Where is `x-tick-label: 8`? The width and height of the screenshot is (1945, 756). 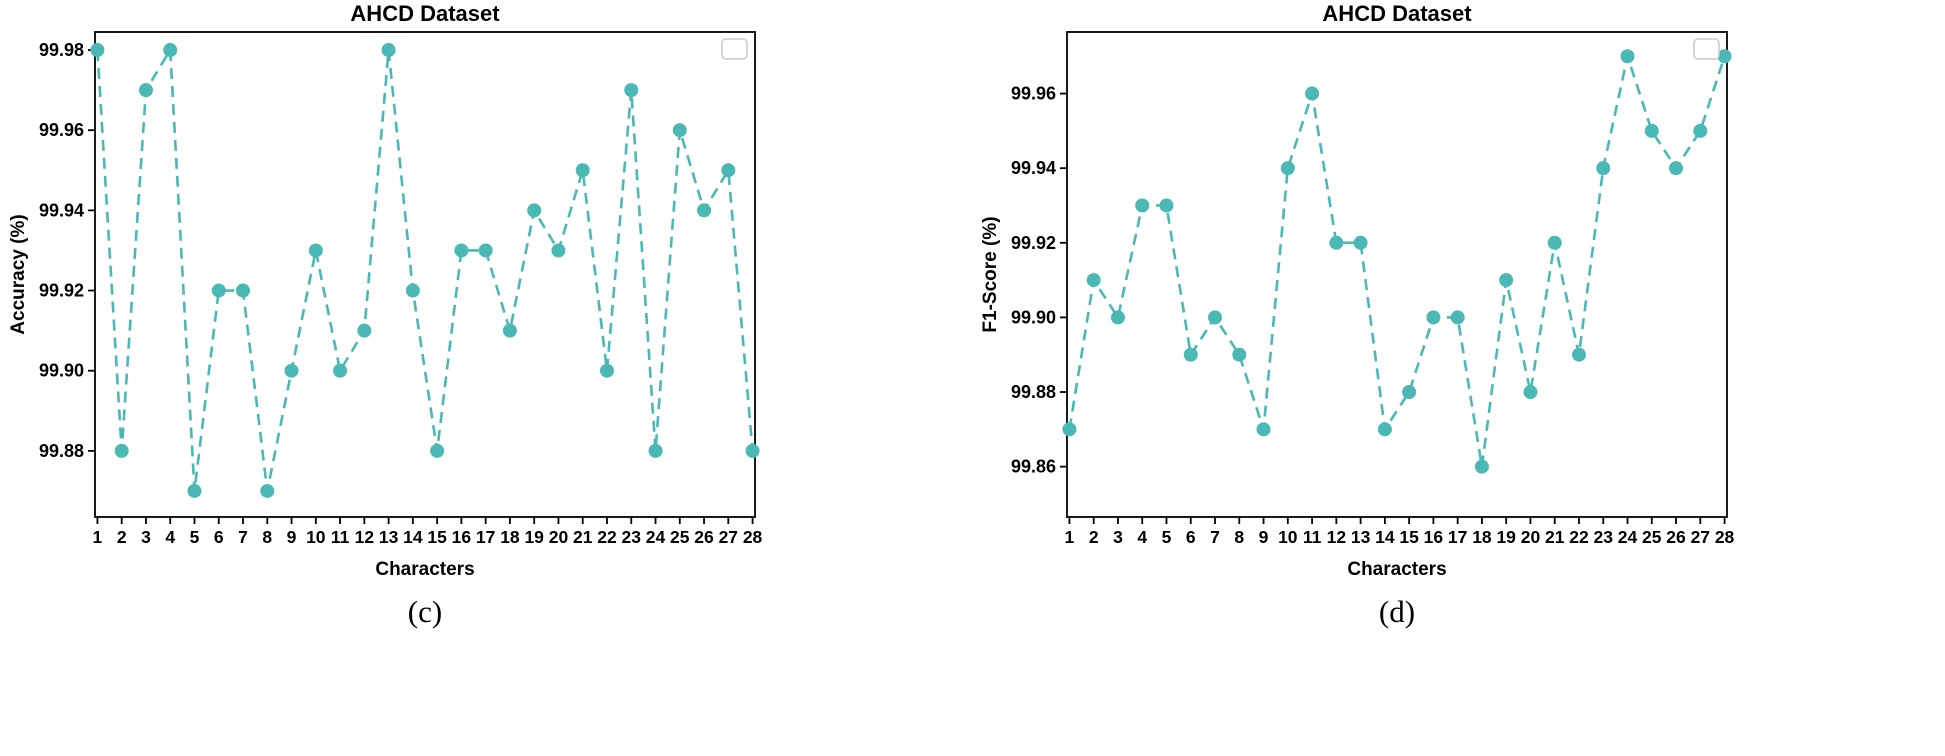
x-tick-label: 8 is located at coordinates (267, 537).